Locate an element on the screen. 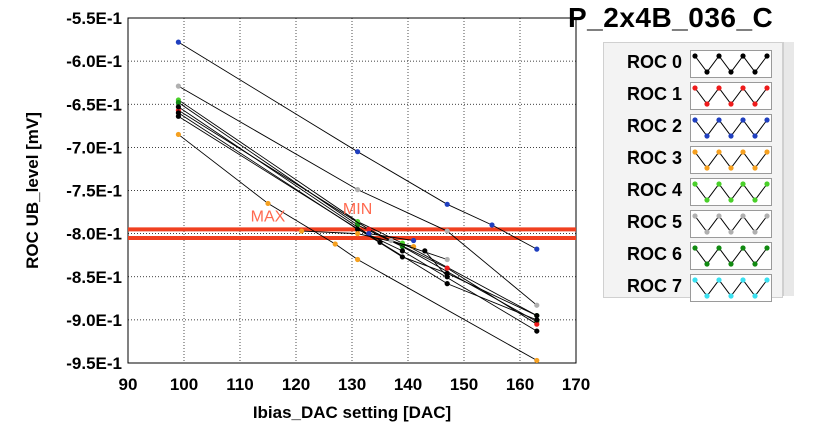  y-tick-label: -9.0E-1 is located at coordinates (94, 320).